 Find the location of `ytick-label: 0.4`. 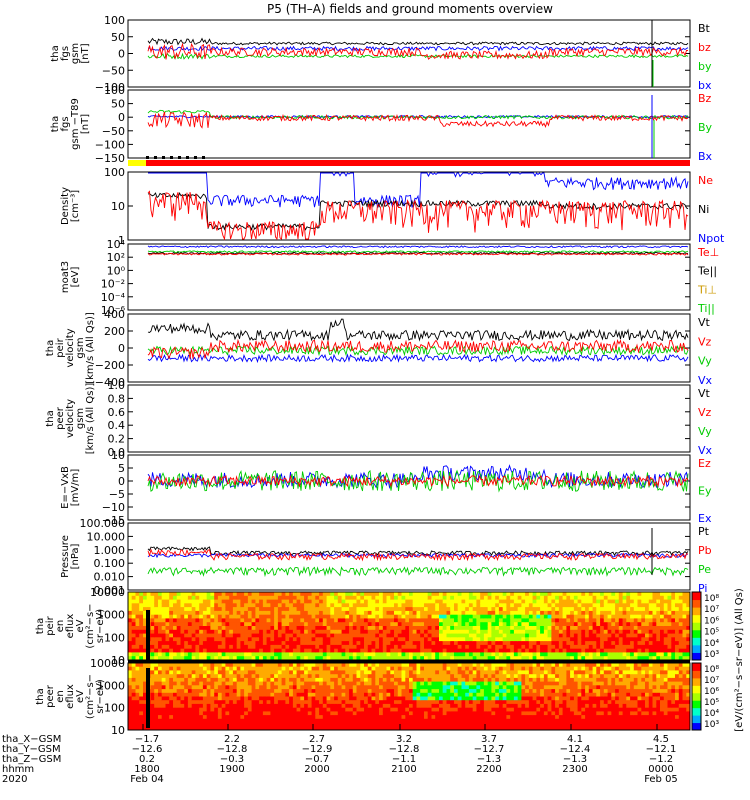

ytick-label: 0.4 is located at coordinates (117, 425).